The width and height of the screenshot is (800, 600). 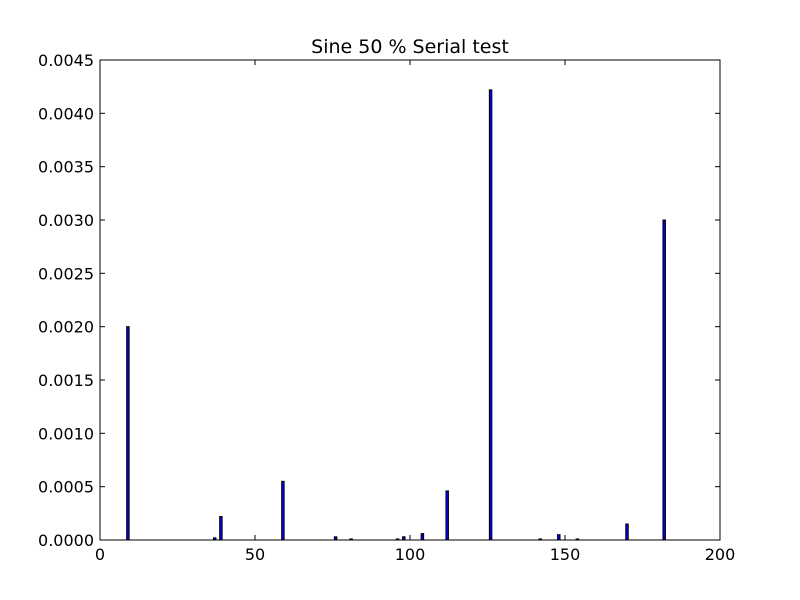 I want to click on x-tick-label: 50, so click(x=255, y=554).